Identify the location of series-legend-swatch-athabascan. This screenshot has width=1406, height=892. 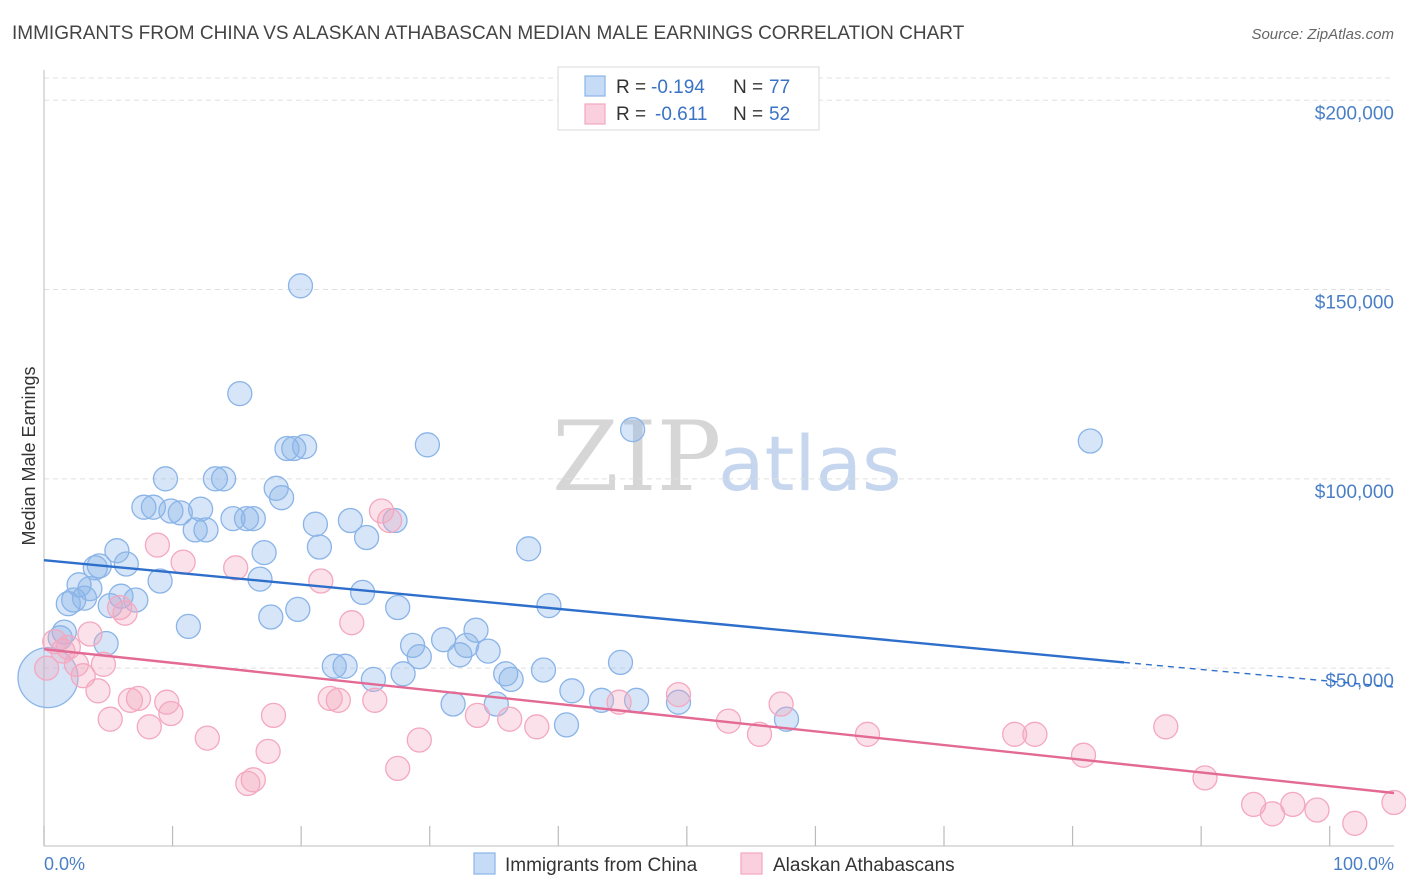
(751, 863).